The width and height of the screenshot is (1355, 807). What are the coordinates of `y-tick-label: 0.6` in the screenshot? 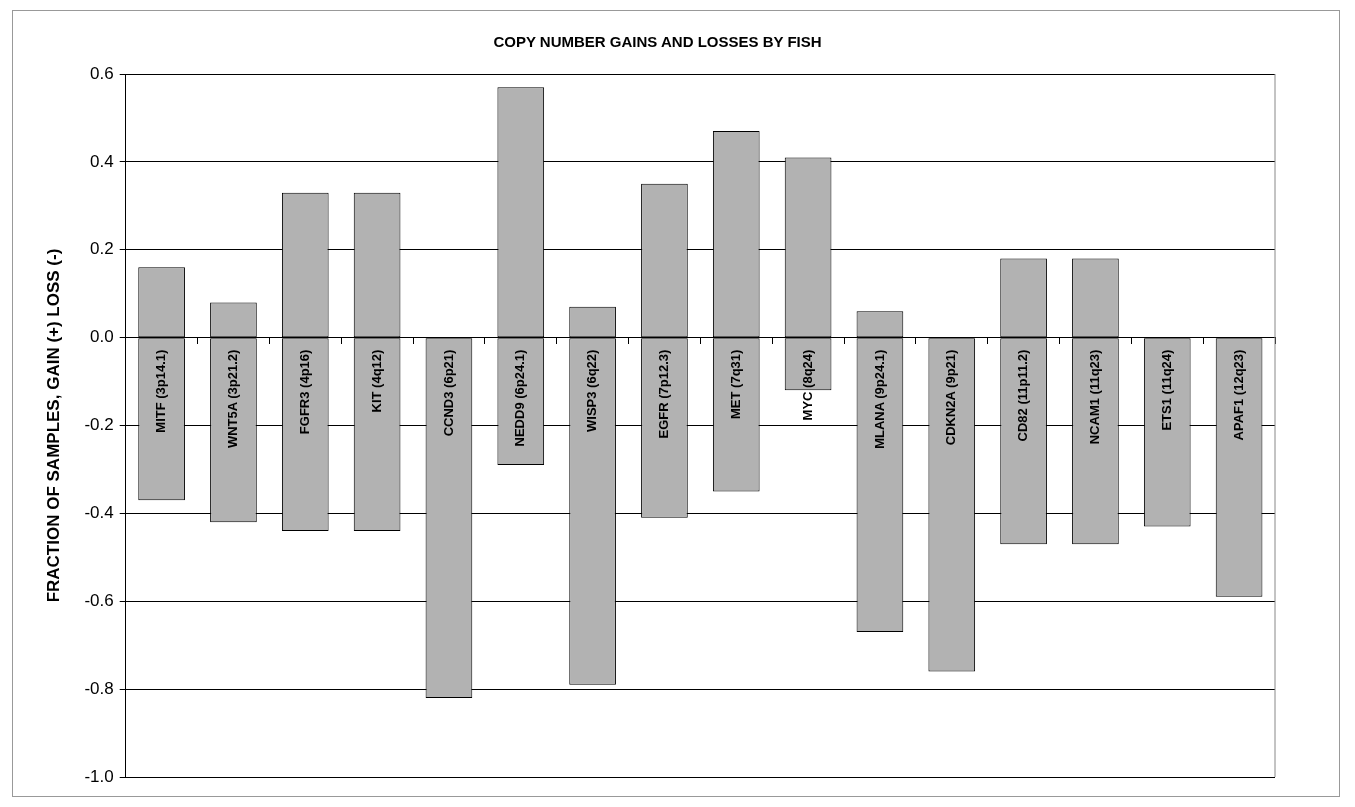 It's located at (102, 73).